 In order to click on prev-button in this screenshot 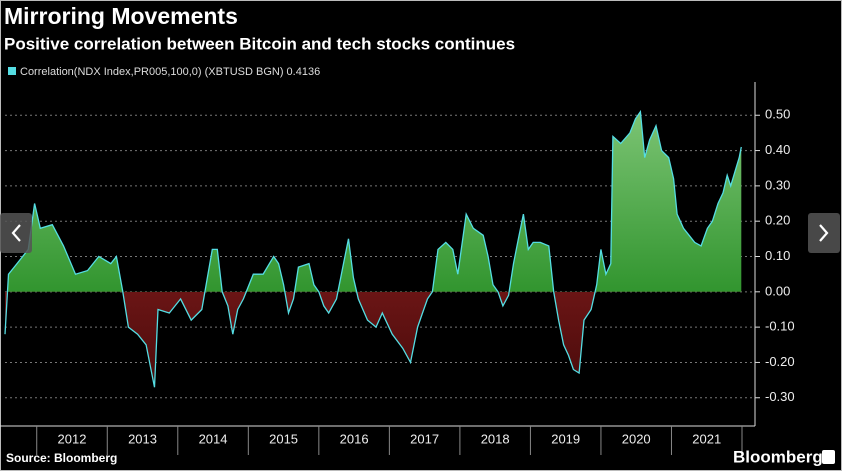, I will do `click(16, 233)`.